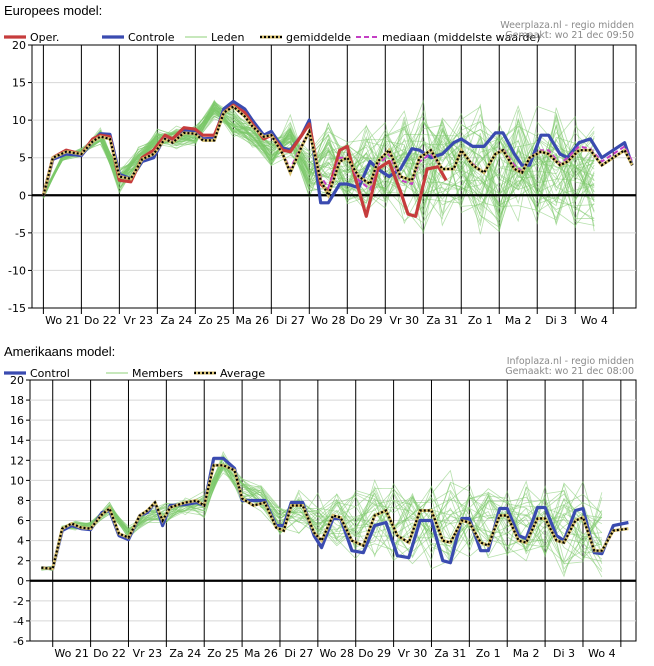 Image resolution: width=654 pixels, height=666 pixels. Describe the element at coordinates (17, 440) in the screenshot. I see `us-ytick-label: 14` at that location.